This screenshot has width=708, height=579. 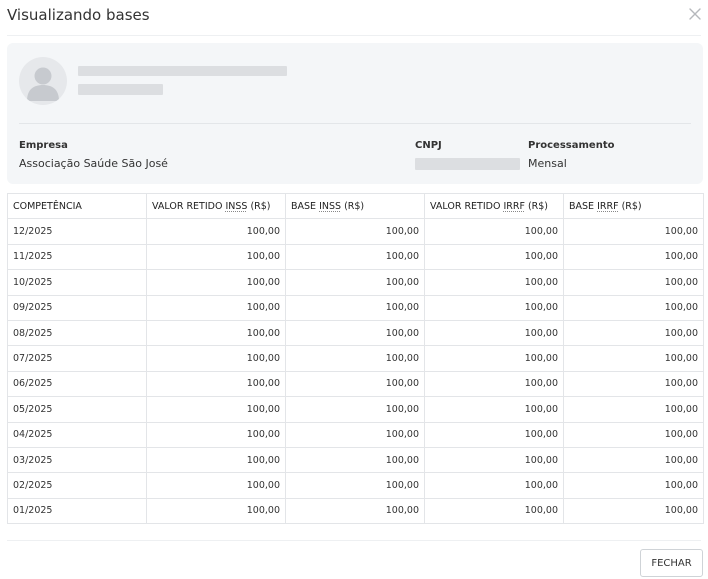 I want to click on cell-competencia: 06/2025, so click(x=77, y=384).